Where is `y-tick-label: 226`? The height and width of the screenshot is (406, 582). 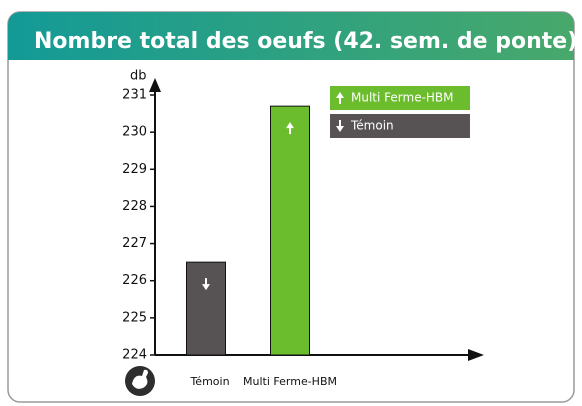 y-tick-label: 226 is located at coordinates (134, 280).